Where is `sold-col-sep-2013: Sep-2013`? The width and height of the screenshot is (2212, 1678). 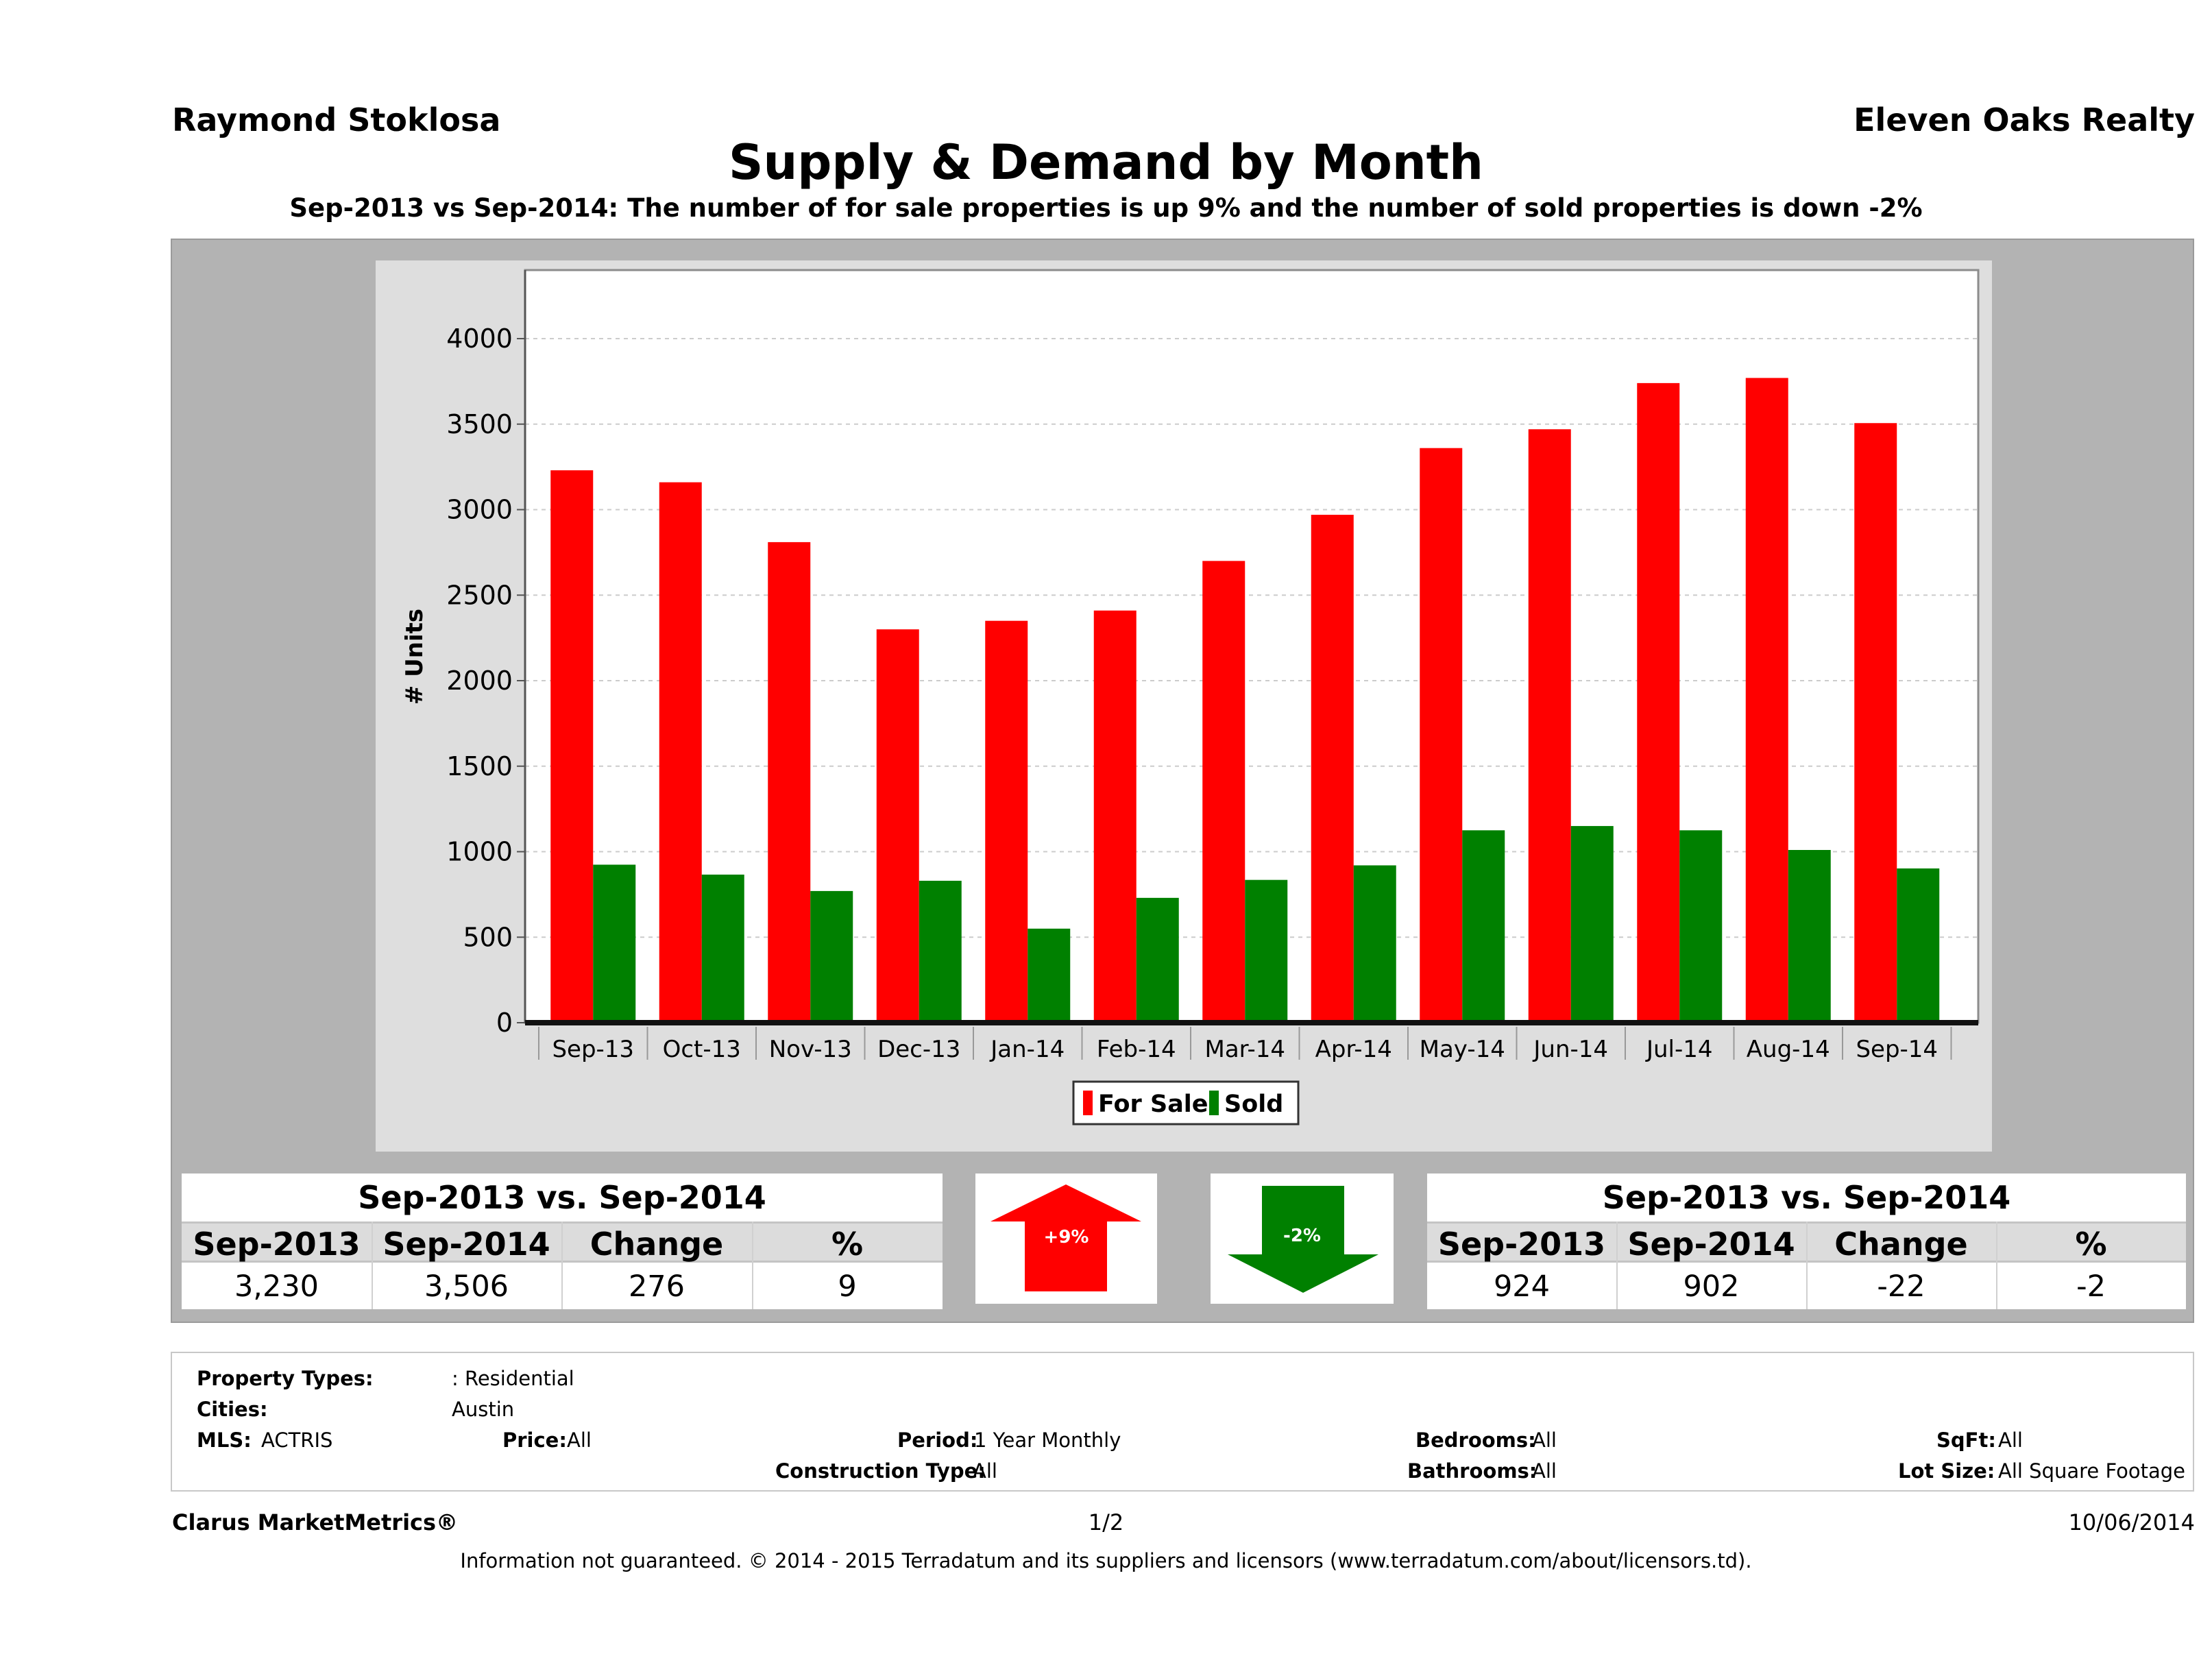 sold-col-sep-2013: Sep-2013 is located at coordinates (1521, 1244).